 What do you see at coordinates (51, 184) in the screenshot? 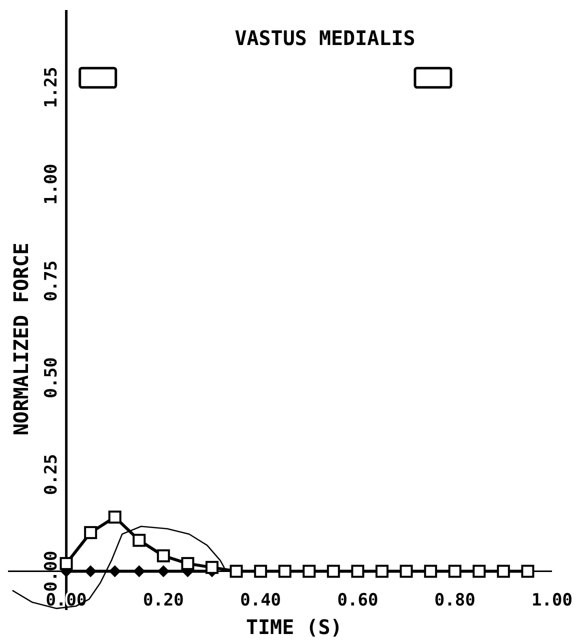
I see `y-tick-label: 1.00` at bounding box center [51, 184].